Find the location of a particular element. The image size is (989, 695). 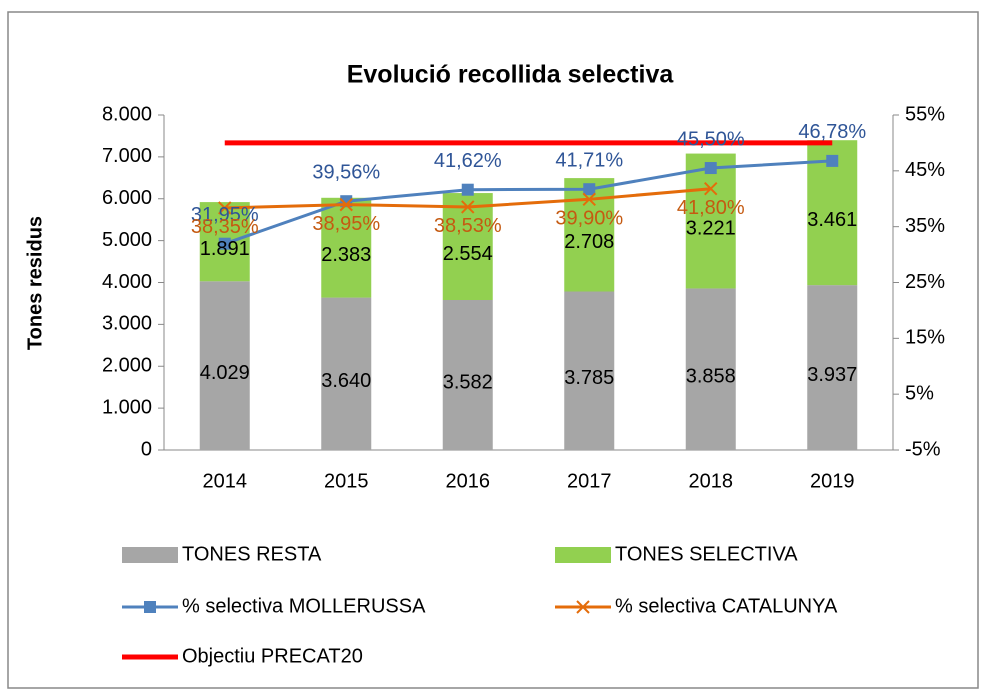

y-tick-label: 5.000 is located at coordinates (127, 240).